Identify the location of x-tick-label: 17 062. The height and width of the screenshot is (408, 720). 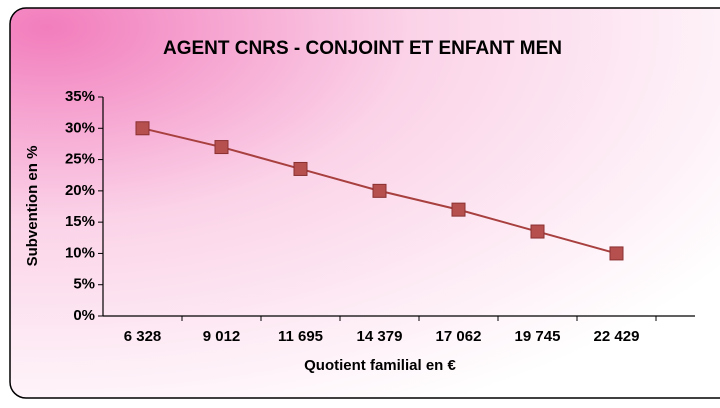
(459, 336).